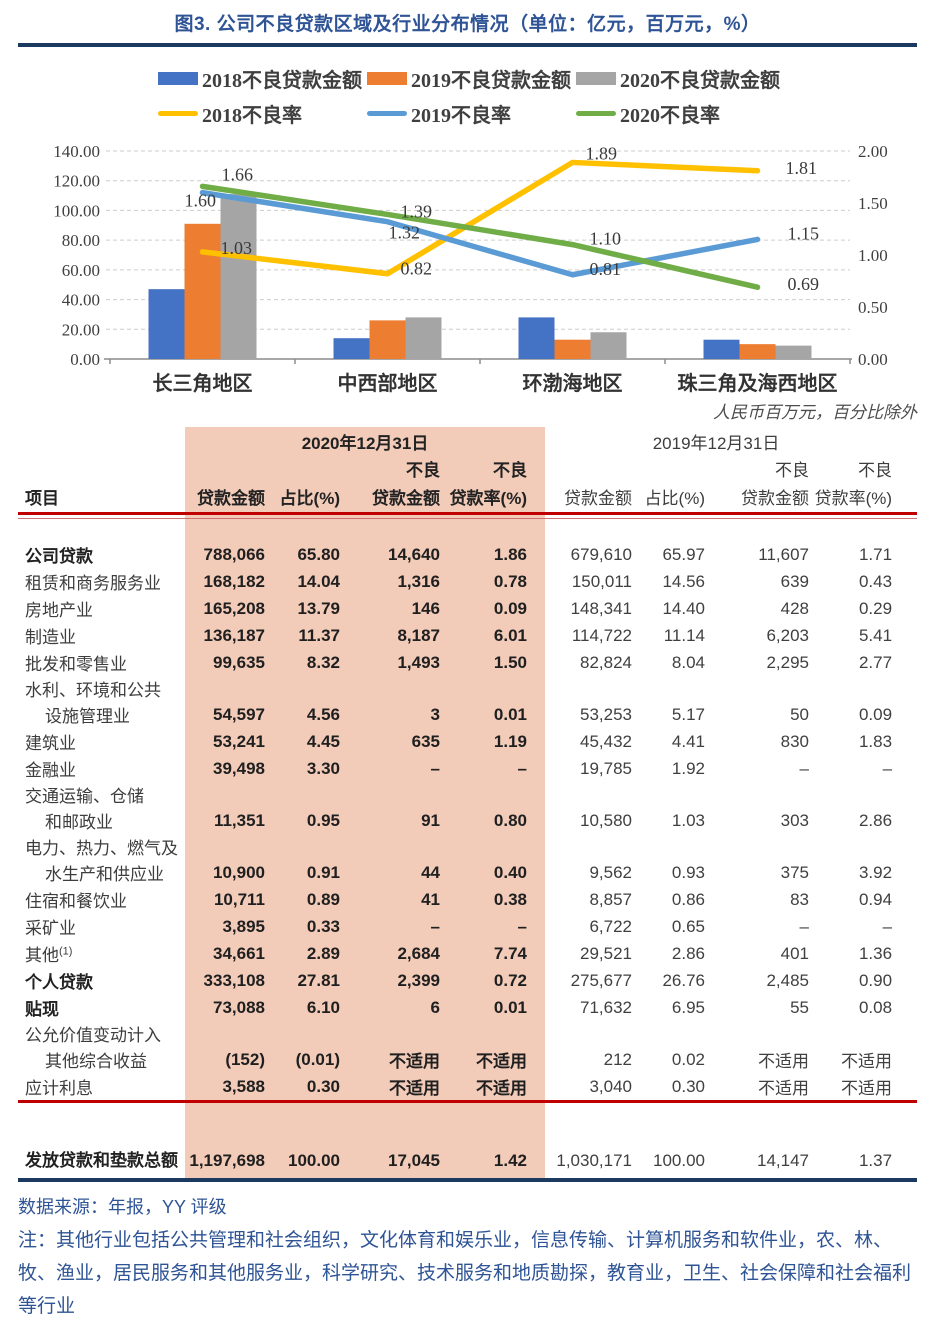 The width and height of the screenshot is (935, 1341). What do you see at coordinates (467, 24) in the screenshot?
I see `figure-title: 图3. 公司不良贷款区域及行业分布情况（单位：亿元，百万元，%）` at bounding box center [467, 24].